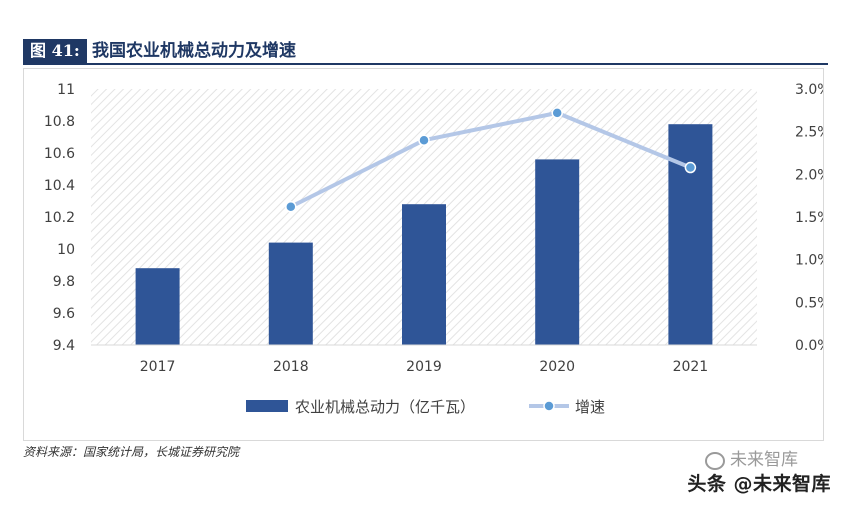 This screenshot has height=508, width=843. What do you see at coordinates (59, 186) in the screenshot?
I see `y-left-tick-label: 10.4` at bounding box center [59, 186].